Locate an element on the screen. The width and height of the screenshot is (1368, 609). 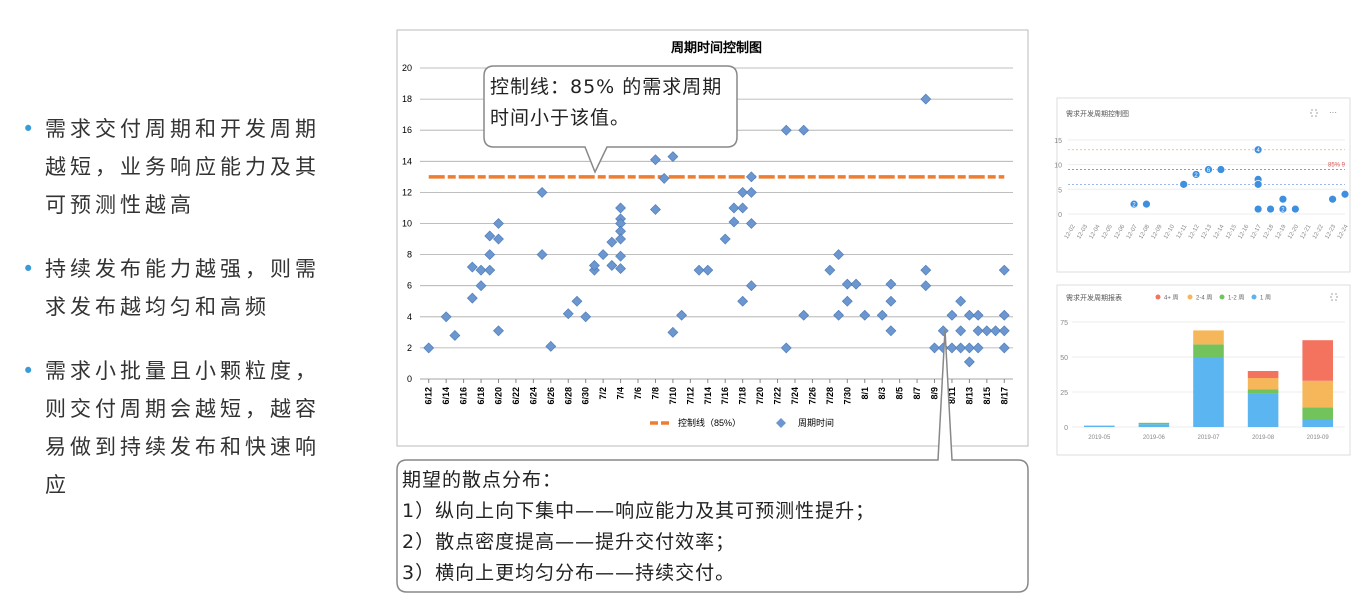
x-tick-label: 7/20 is located at coordinates (760, 396).